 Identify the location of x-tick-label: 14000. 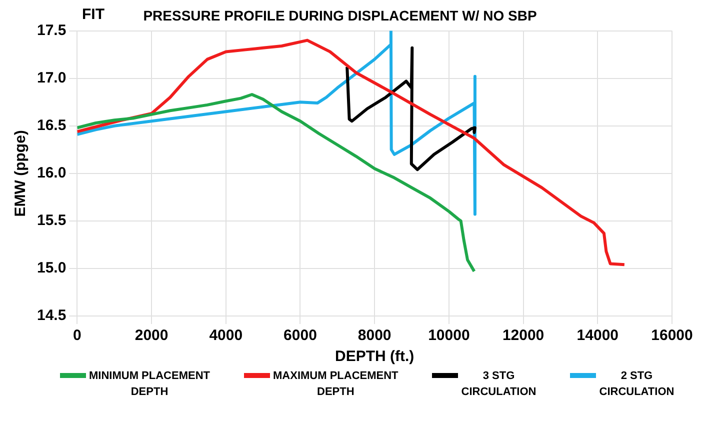
(597, 335).